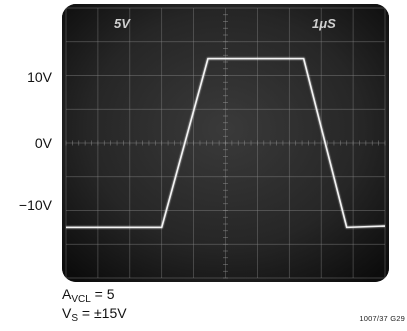 The width and height of the screenshot is (407, 331). I want to click on supply-symbol: V, so click(67, 313).